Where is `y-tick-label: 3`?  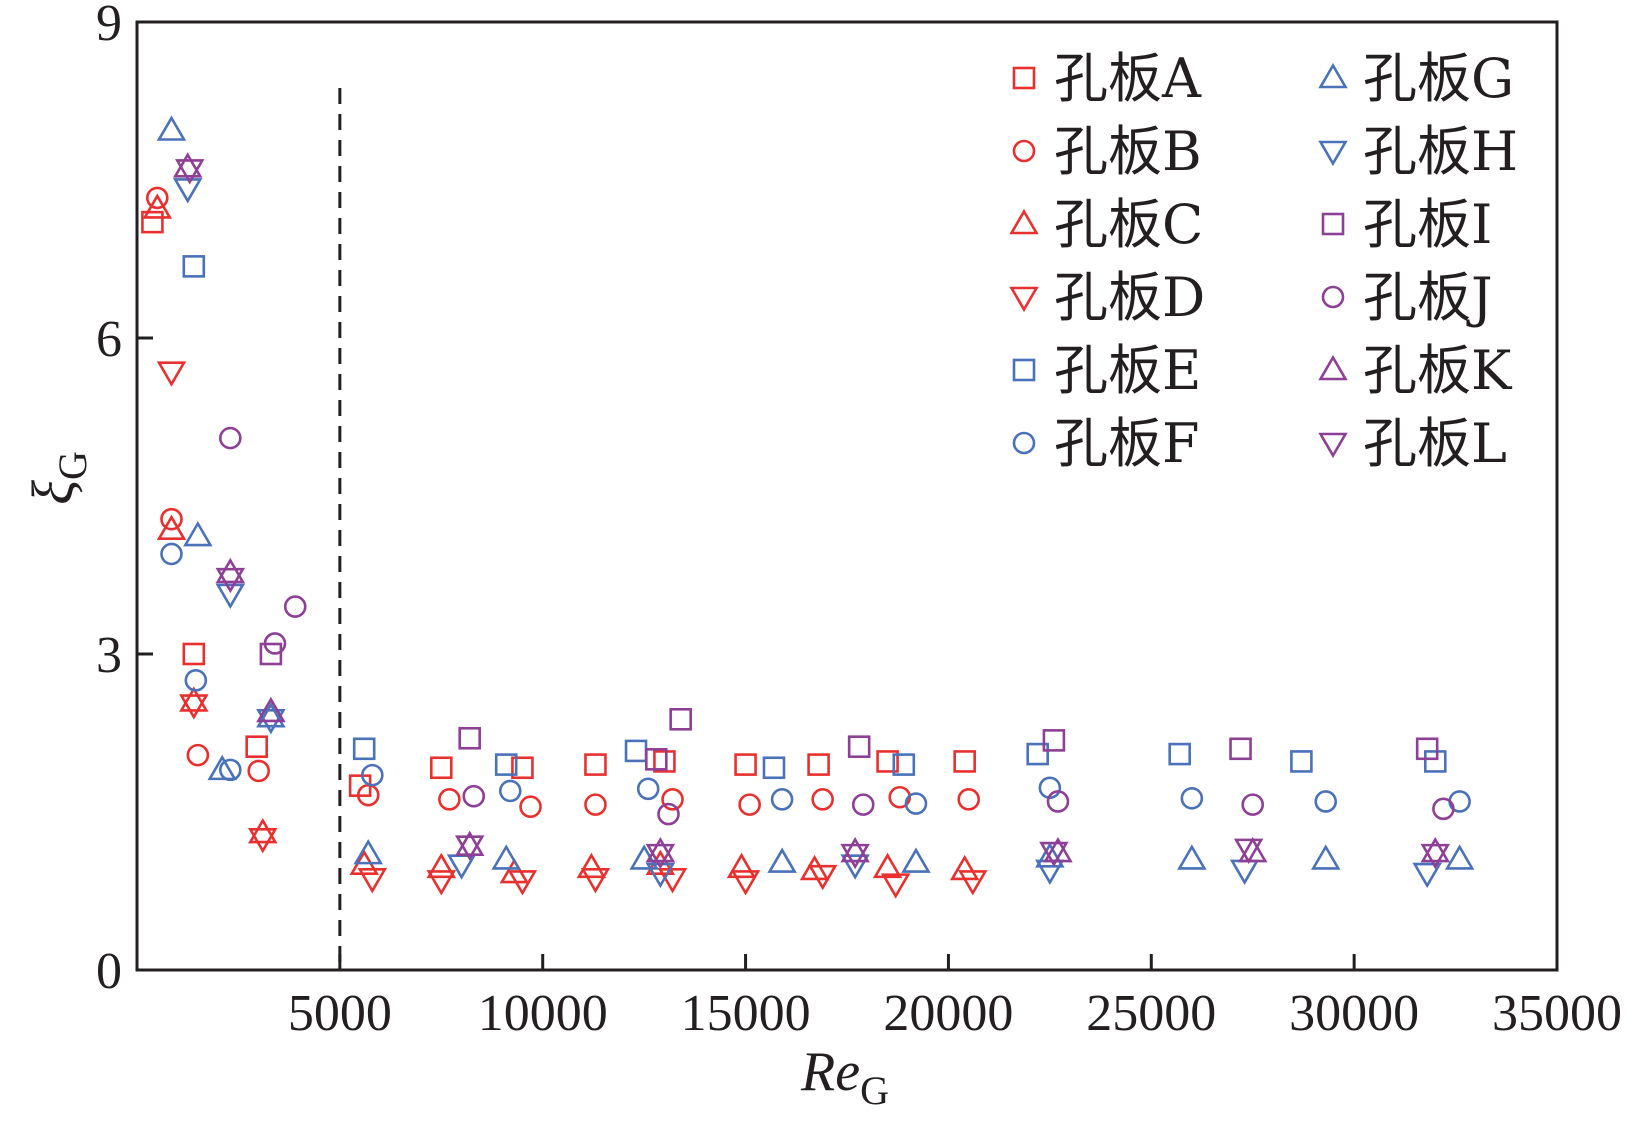
y-tick-label: 3 is located at coordinates (109, 655).